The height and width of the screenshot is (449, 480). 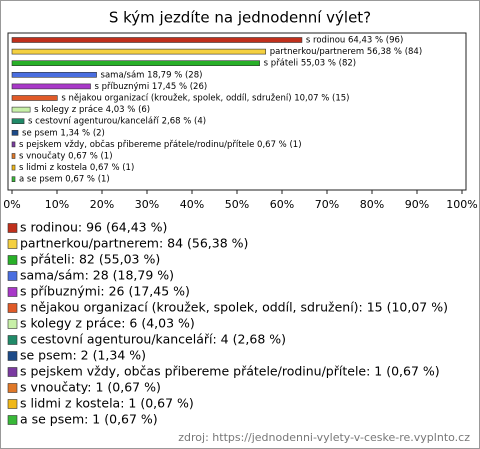 I want to click on x-tick-label: 30%, so click(x=147, y=204).